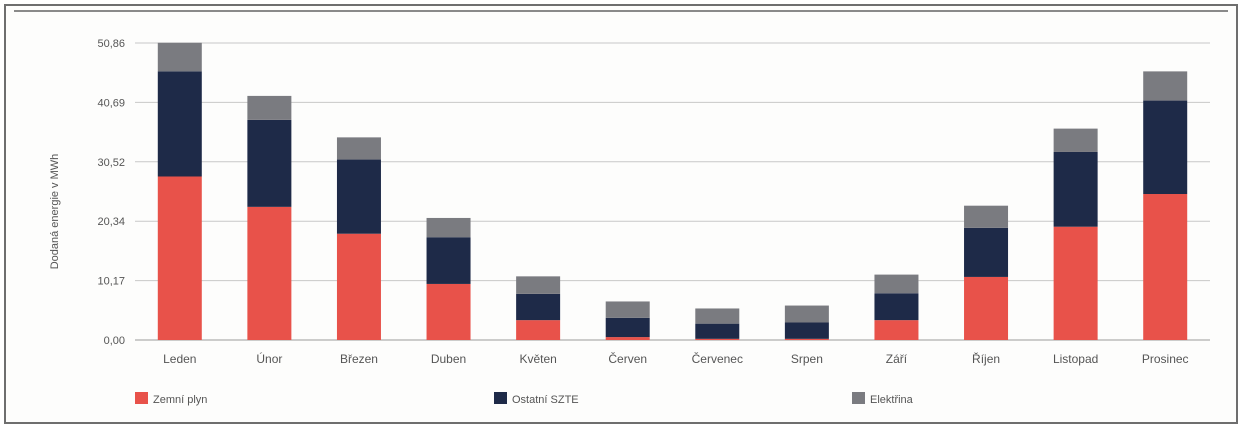 This screenshot has width=1244, height=430. Describe the element at coordinates (111, 103) in the screenshot. I see `y-tick-label: 40,69` at that location.